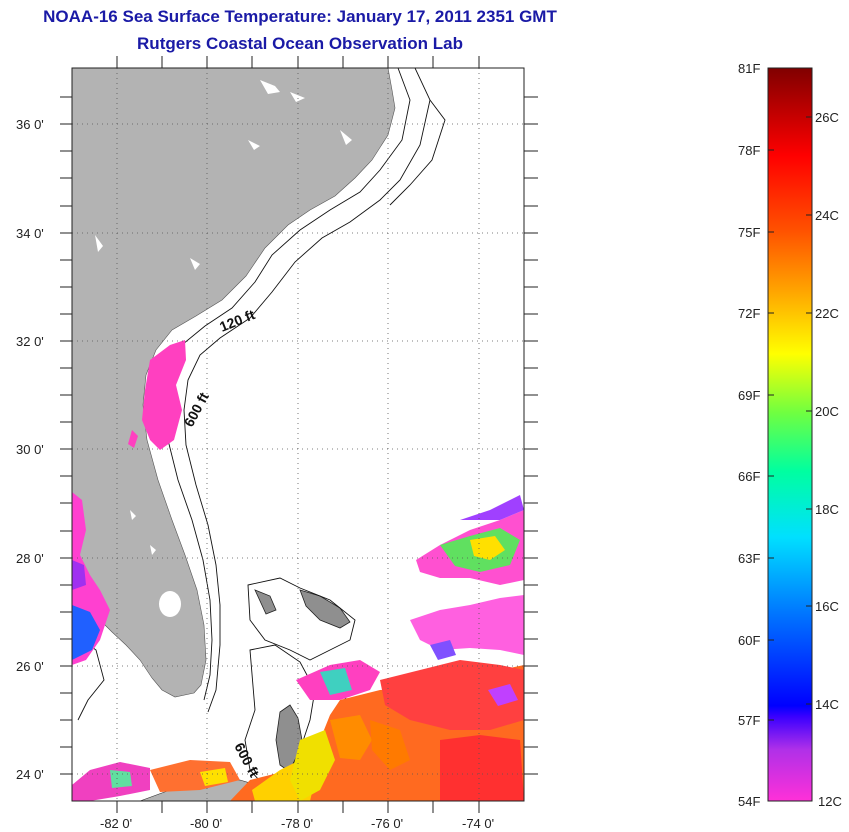  I want to click on lon-tick-label: -82 0', so click(116, 823).